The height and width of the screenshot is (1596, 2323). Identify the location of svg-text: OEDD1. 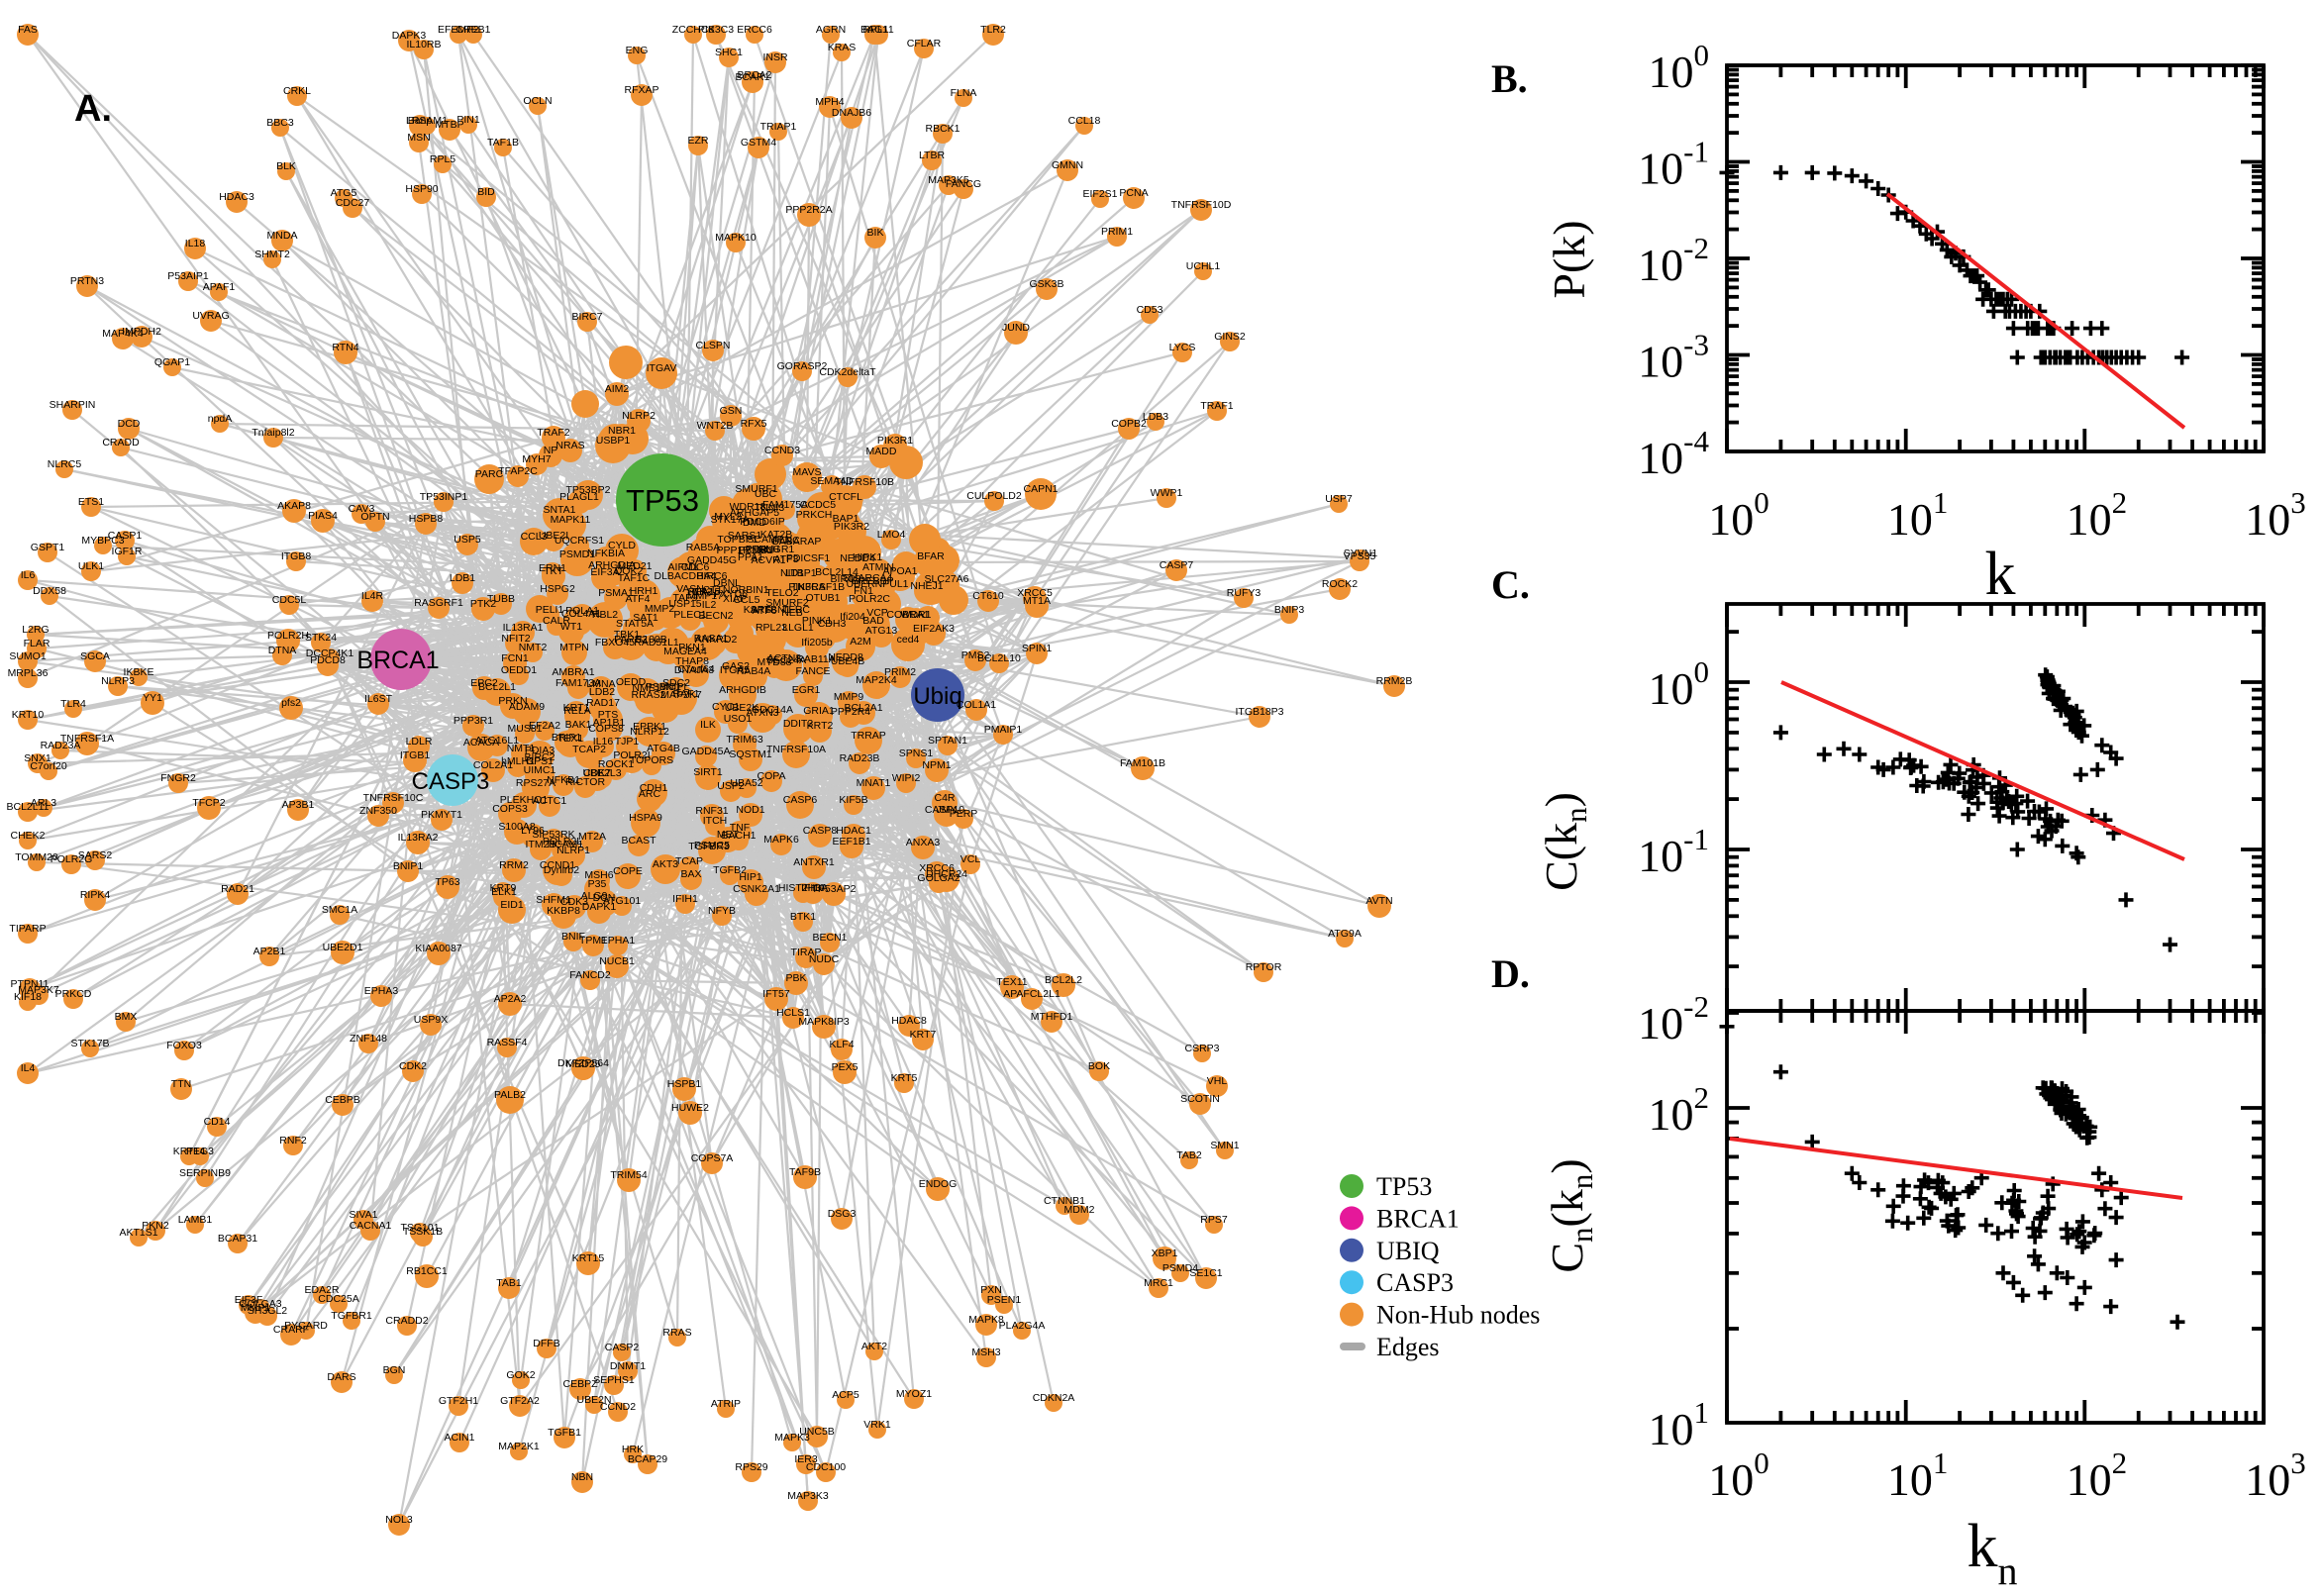
(519, 670).